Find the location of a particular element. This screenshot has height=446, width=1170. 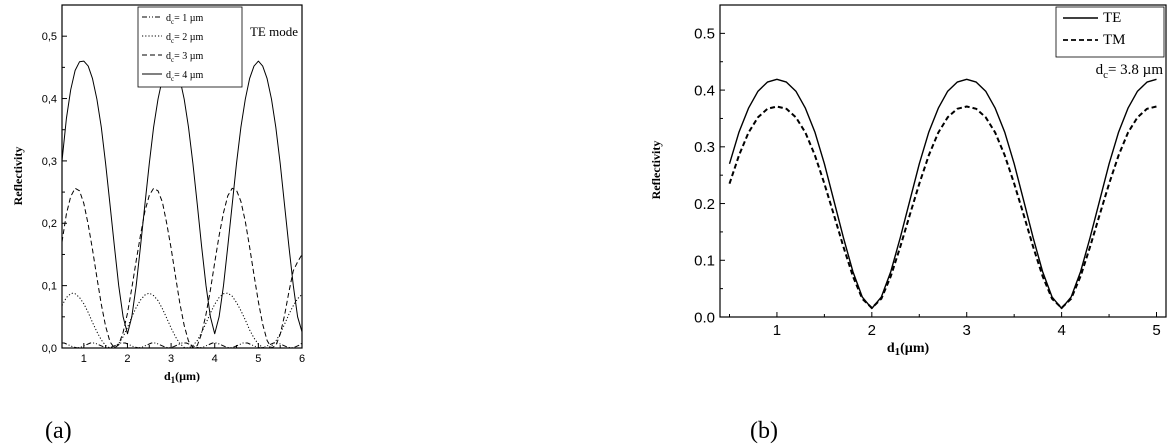

x-tick-label-a: 3 is located at coordinates (171, 359).